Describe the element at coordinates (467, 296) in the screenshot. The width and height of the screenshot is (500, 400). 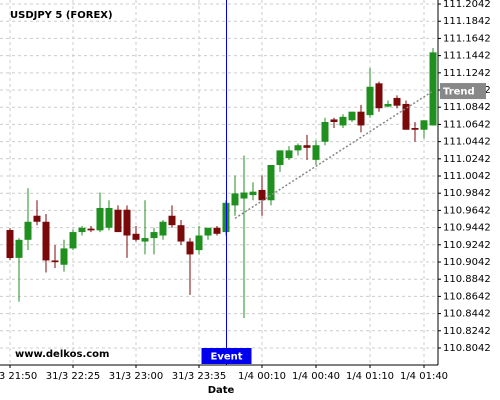
I see `y-tick-label: 110.8642` at that location.